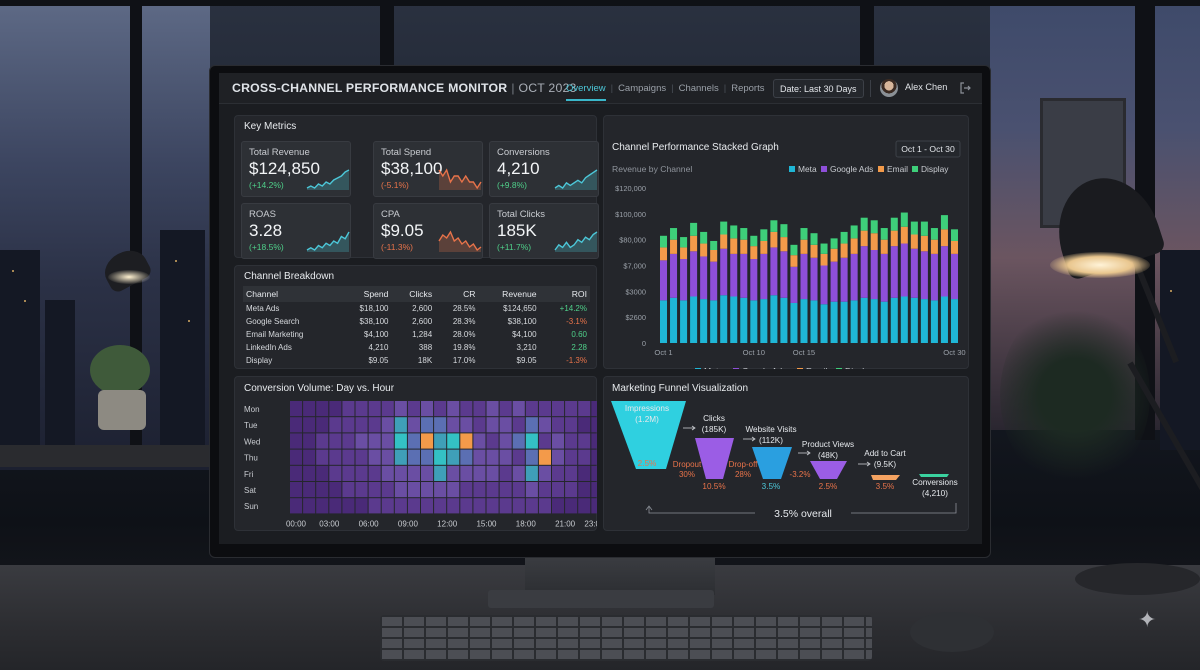 The width and height of the screenshot is (1200, 670). What do you see at coordinates (889, 88) in the screenshot?
I see `avatar` at bounding box center [889, 88].